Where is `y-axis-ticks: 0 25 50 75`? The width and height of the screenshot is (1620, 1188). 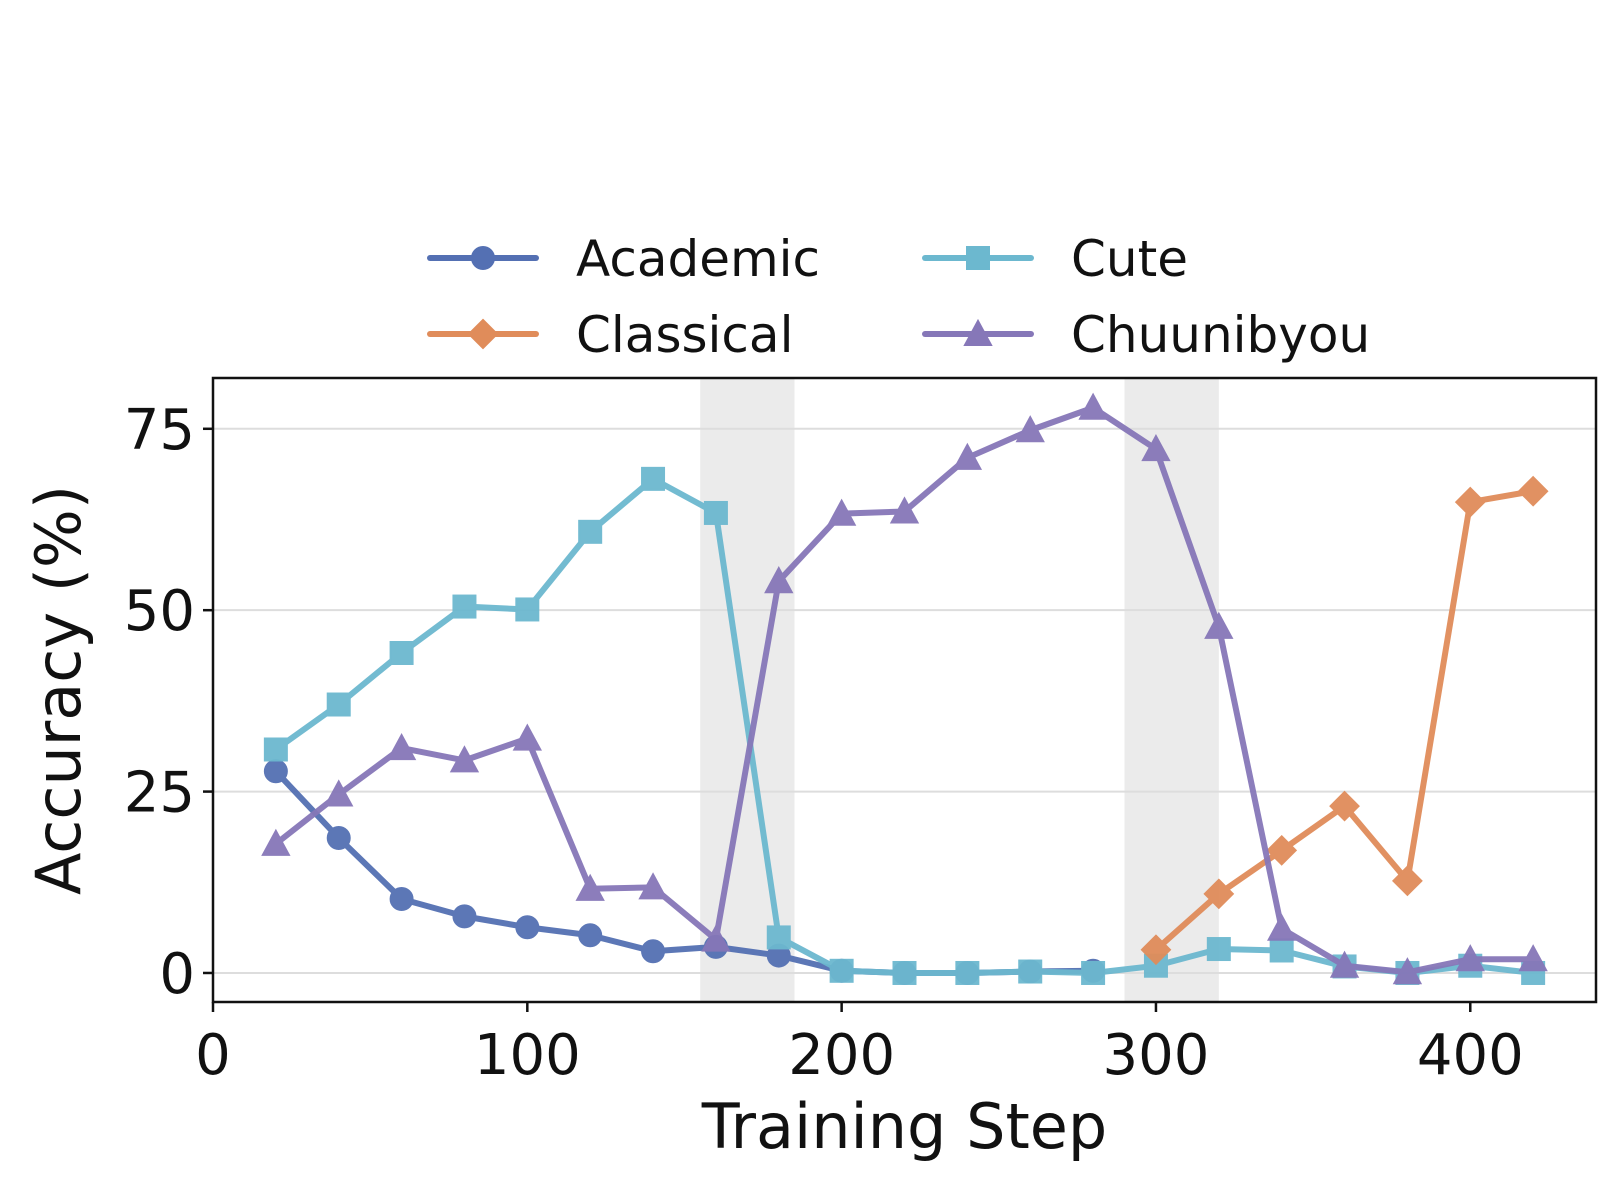 y-axis-ticks: 0 25 50 75 is located at coordinates (168, 702).